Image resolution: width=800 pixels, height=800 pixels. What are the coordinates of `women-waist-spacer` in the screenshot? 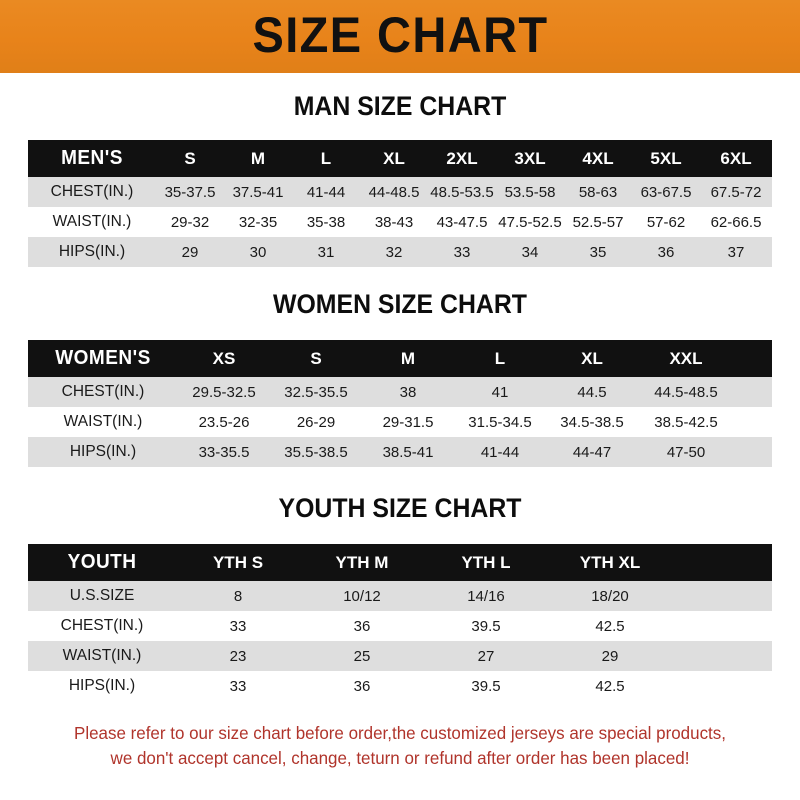 It's located at (753, 422).